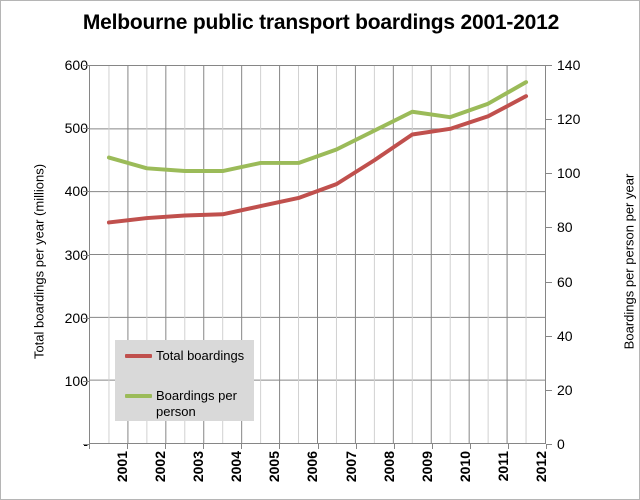 This screenshot has height=500, width=640. I want to click on y-axis-right-tick-label: 0, so click(561, 444).